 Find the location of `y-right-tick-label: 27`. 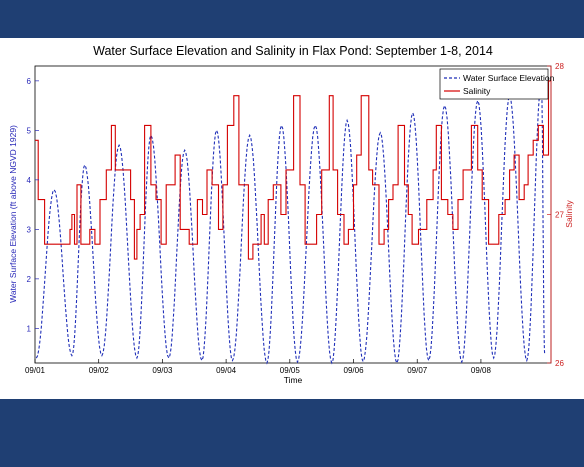

y-right-tick-label: 27 is located at coordinates (559, 215).